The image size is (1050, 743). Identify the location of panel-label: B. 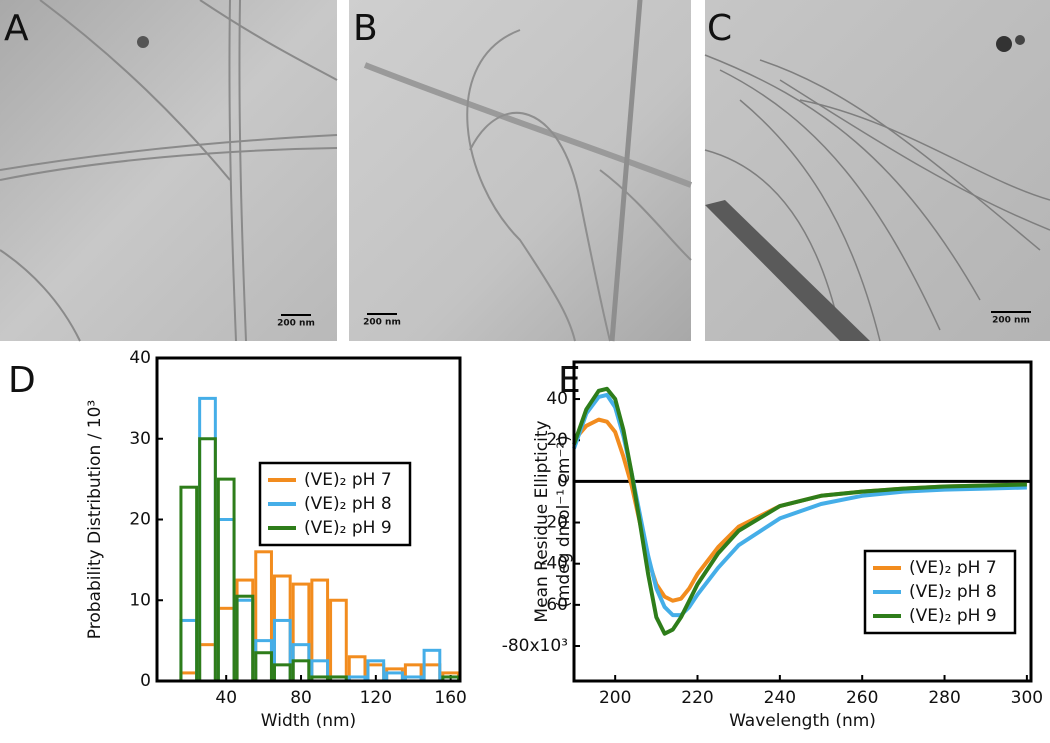
(365, 28).